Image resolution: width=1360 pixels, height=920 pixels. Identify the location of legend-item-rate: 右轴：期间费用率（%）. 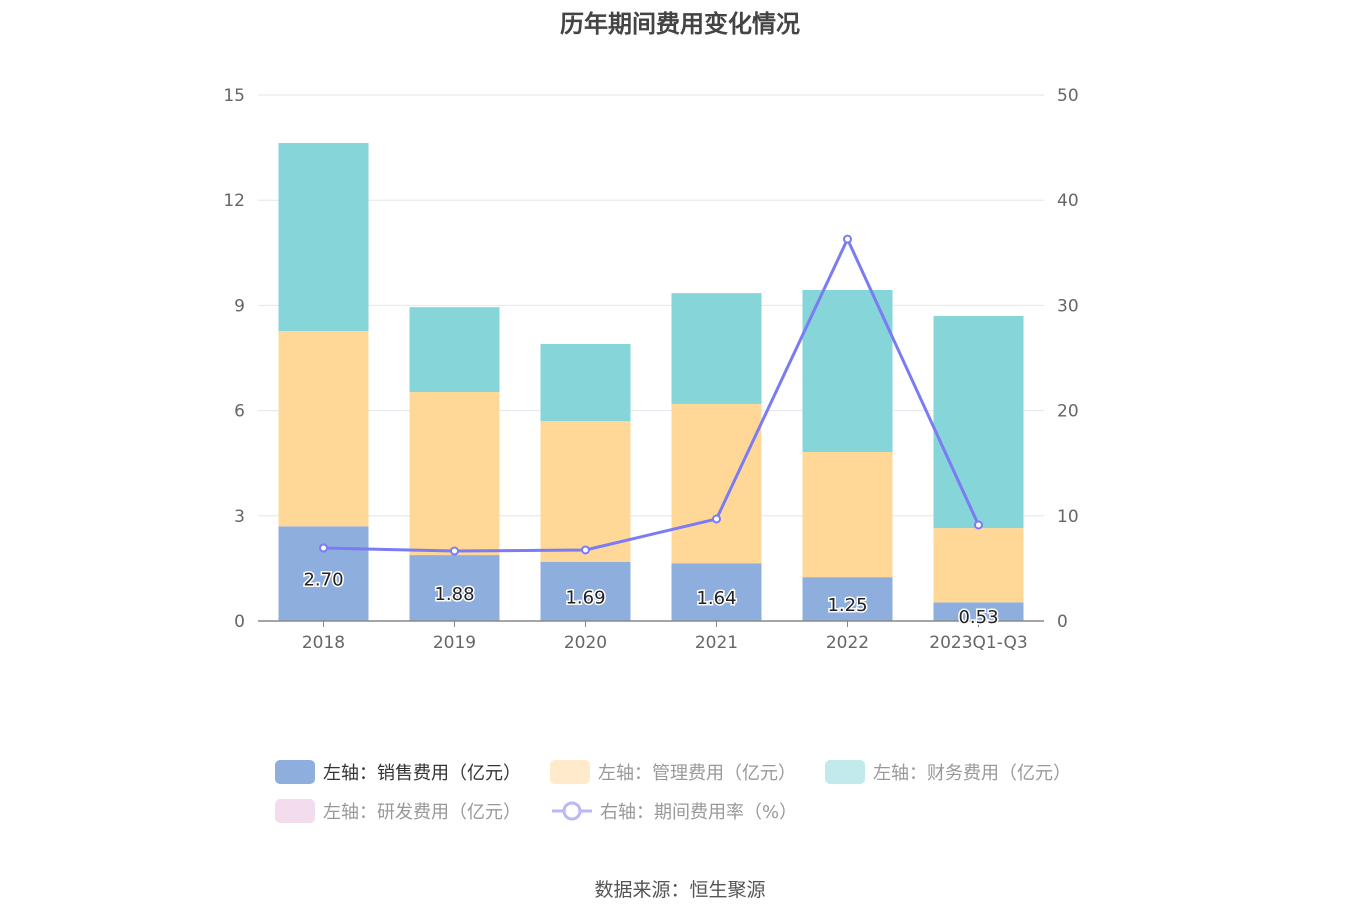
(674, 811).